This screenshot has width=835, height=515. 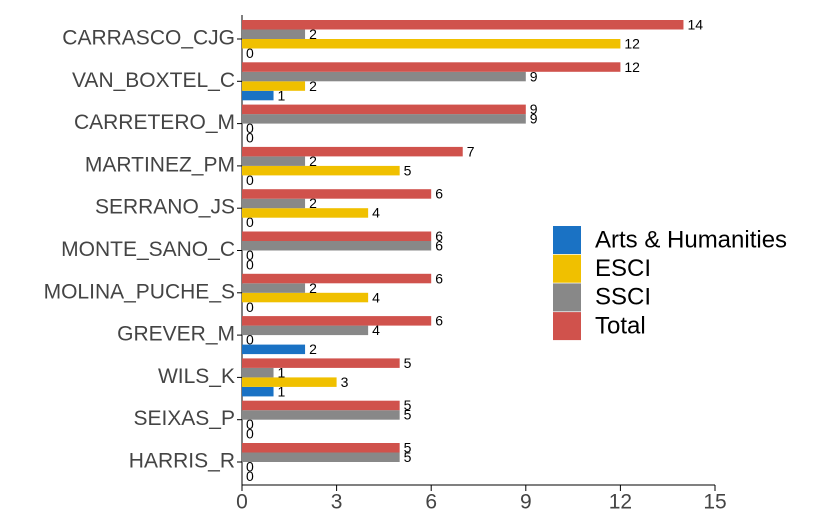 I want to click on y-tick-label: VAN_BOXTEL_C, so click(x=153, y=80).